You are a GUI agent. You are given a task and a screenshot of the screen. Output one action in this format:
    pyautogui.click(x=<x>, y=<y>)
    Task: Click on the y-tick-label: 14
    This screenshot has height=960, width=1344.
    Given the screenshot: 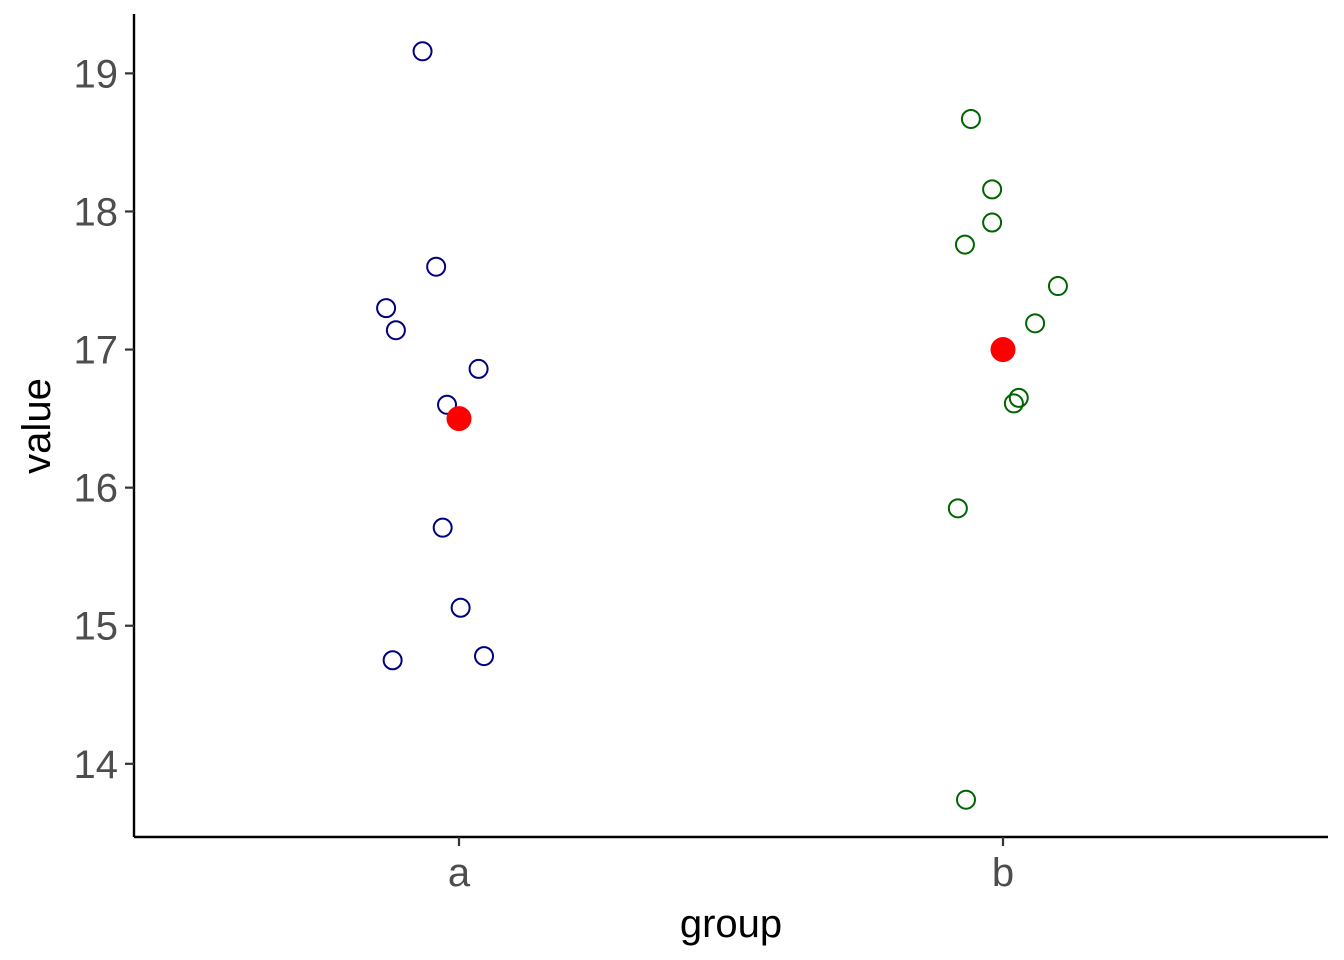 What is the action you would take?
    pyautogui.click(x=96, y=765)
    